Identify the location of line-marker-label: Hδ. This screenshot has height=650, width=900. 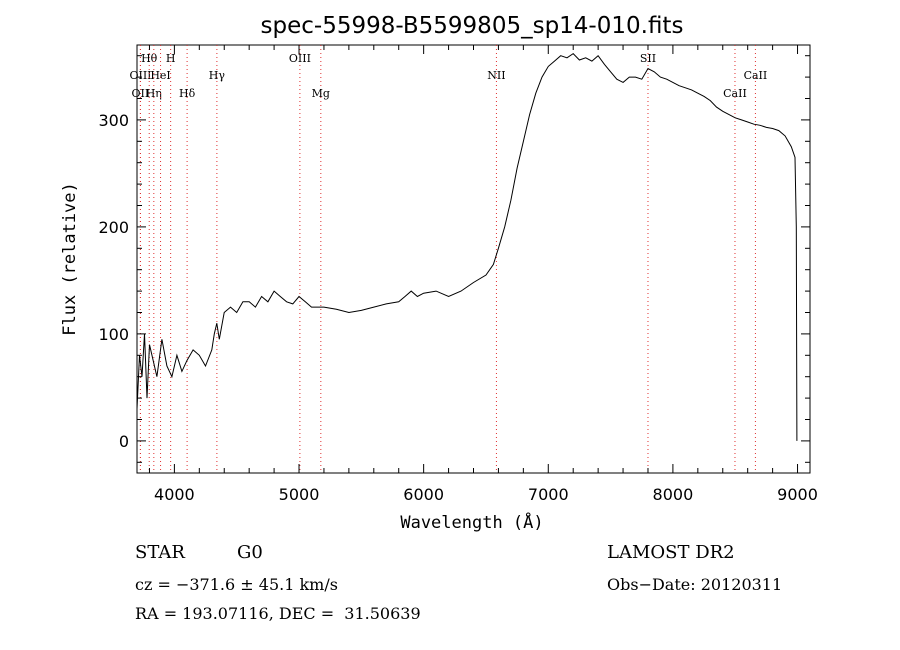
(187, 93).